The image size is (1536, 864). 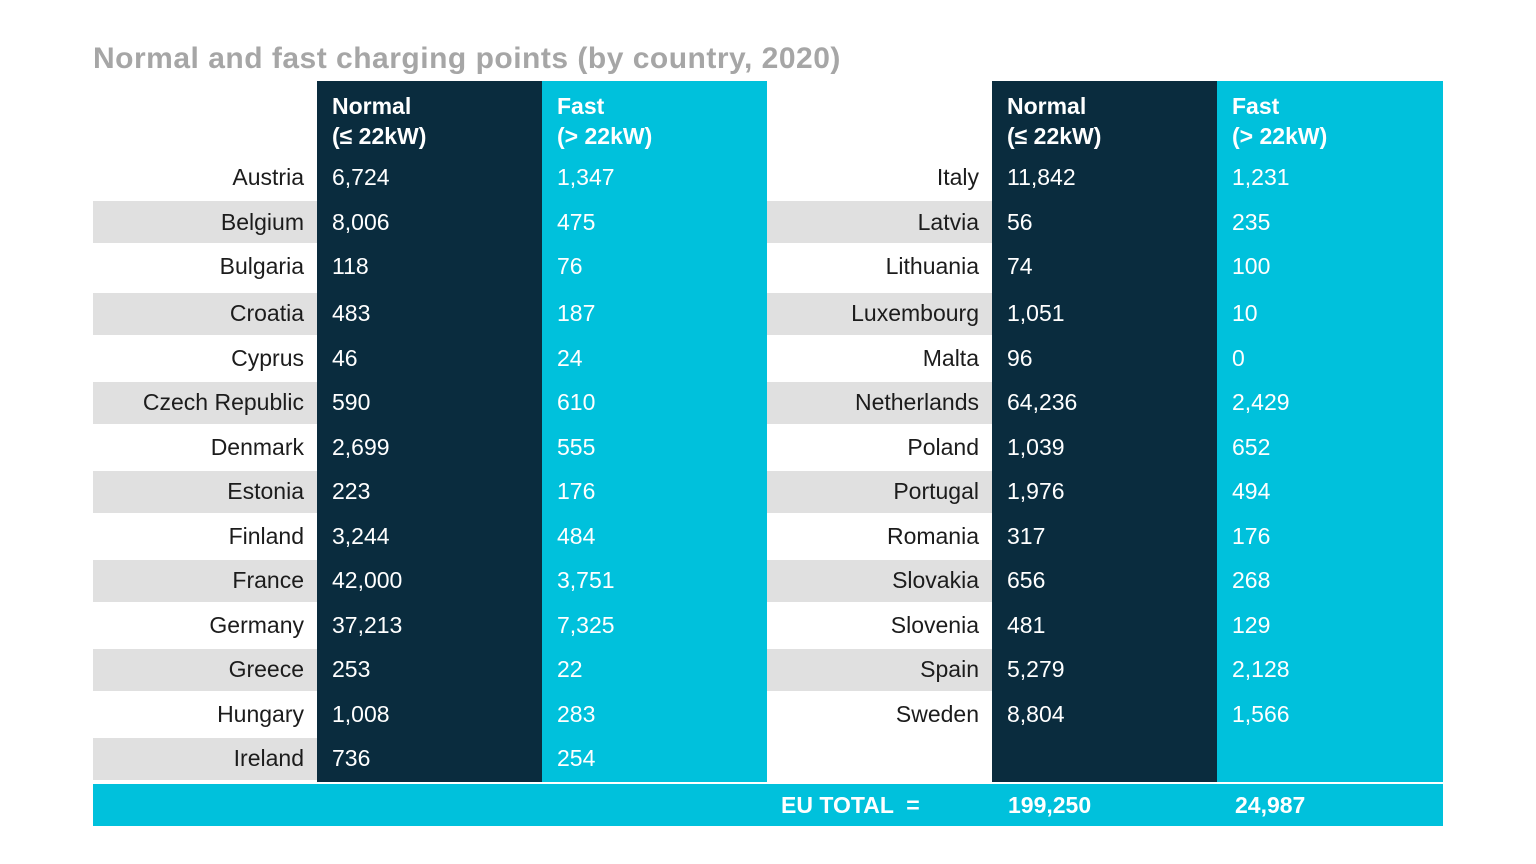 What do you see at coordinates (1104, 759) in the screenshot?
I see `normal-value-cell` at bounding box center [1104, 759].